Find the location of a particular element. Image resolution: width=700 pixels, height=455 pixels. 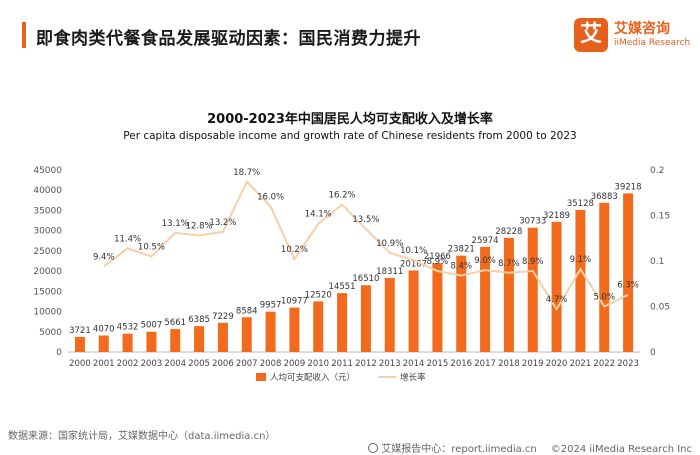

bar-value-label: 20167 is located at coordinates (413, 264).